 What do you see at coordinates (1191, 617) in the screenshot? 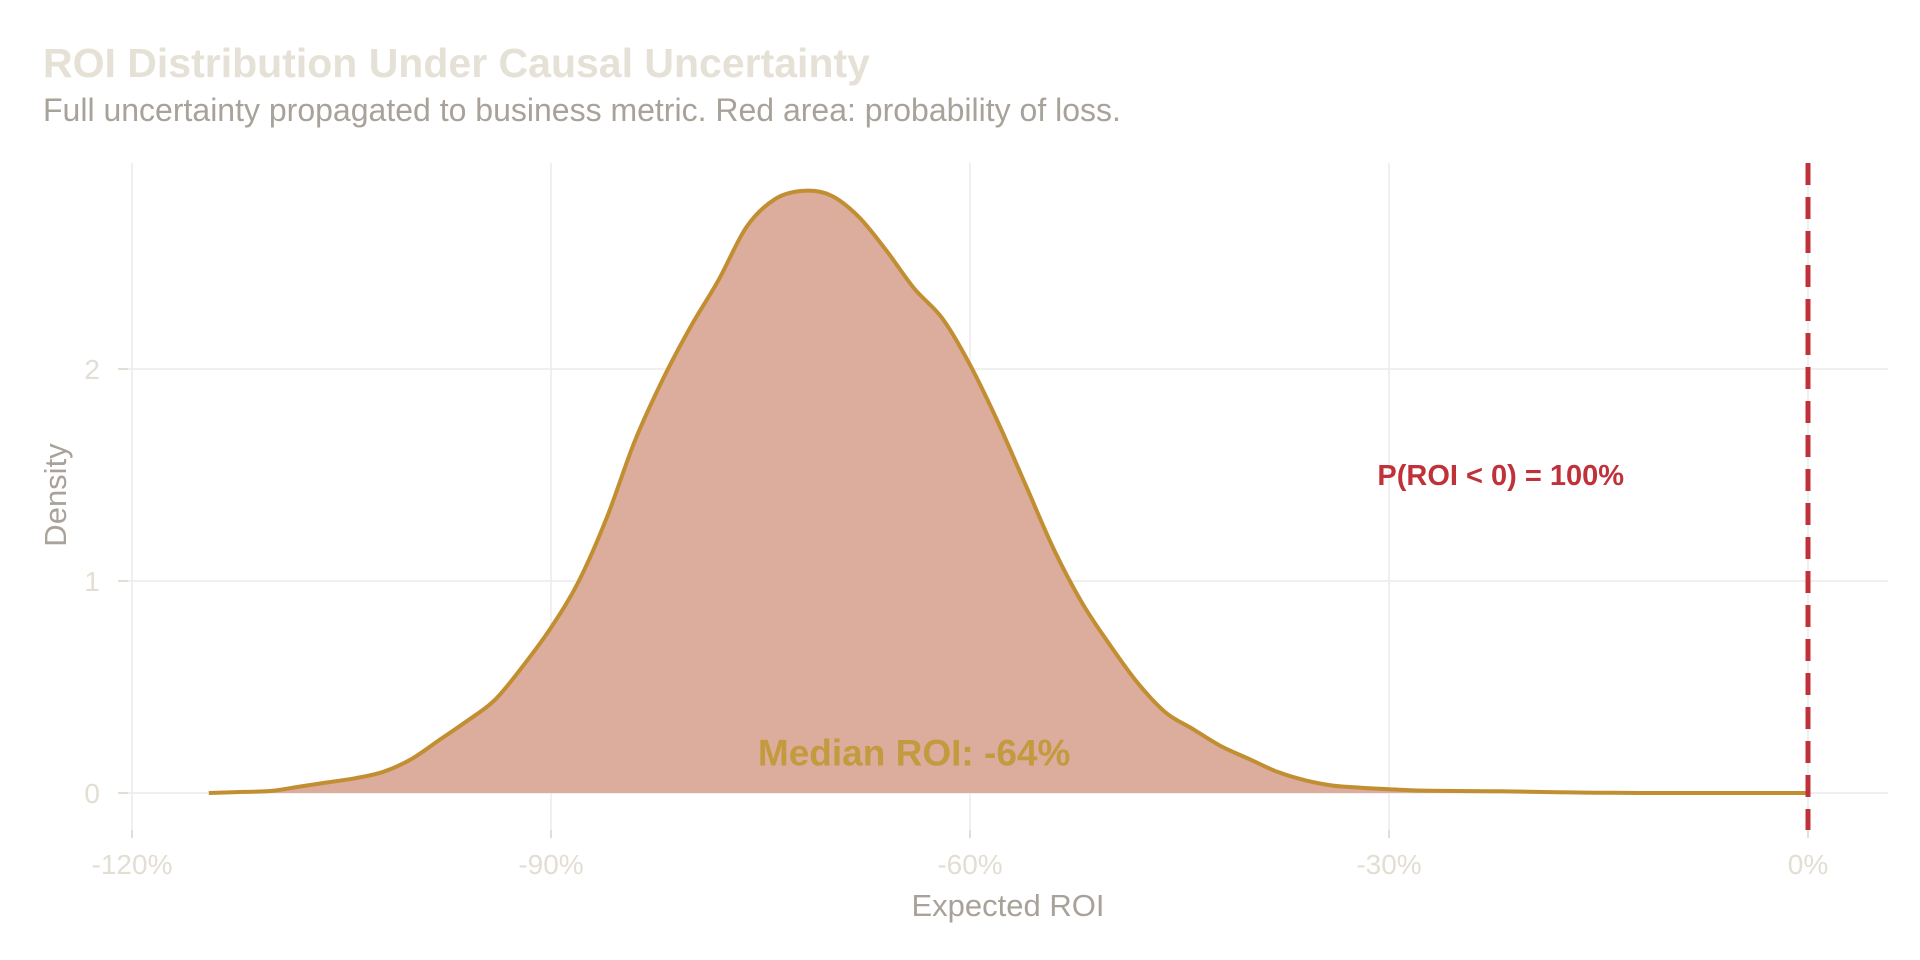
I see `chart-annotations: P(ROI < 0) = 100% Median ROI: -64%` at bounding box center [1191, 617].